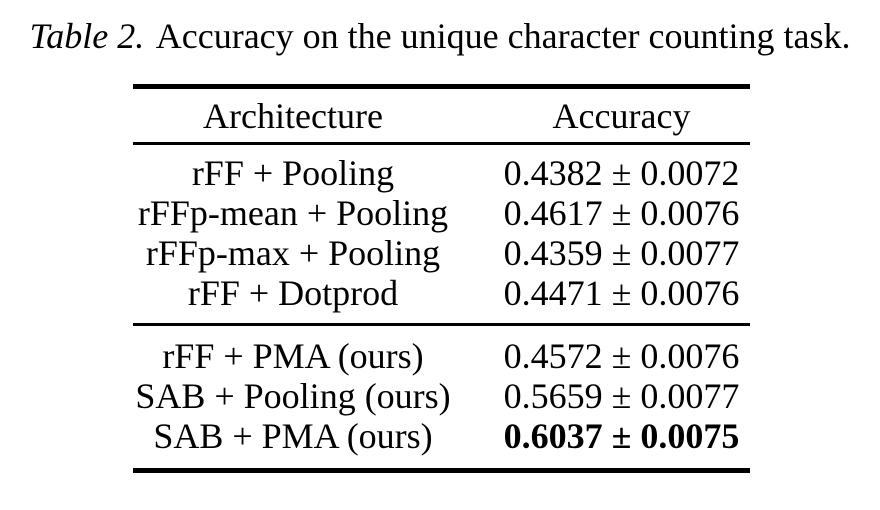  I want to click on architecture-cell: SAB + PMA (ours), so click(293, 436).